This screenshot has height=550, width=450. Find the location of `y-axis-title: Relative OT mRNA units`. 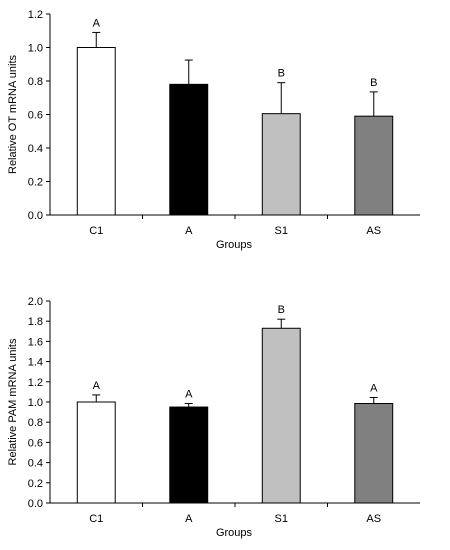

y-axis-title: Relative OT mRNA units is located at coordinates (13, 115).